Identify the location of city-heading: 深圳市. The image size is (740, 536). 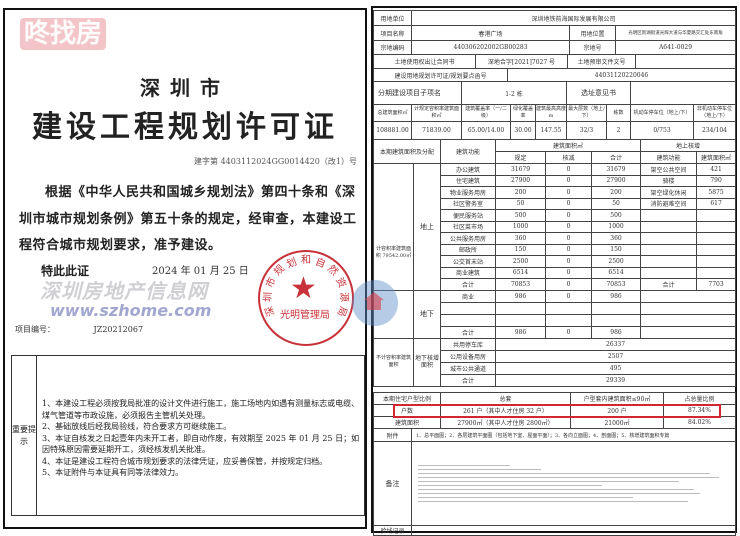
(185, 88).